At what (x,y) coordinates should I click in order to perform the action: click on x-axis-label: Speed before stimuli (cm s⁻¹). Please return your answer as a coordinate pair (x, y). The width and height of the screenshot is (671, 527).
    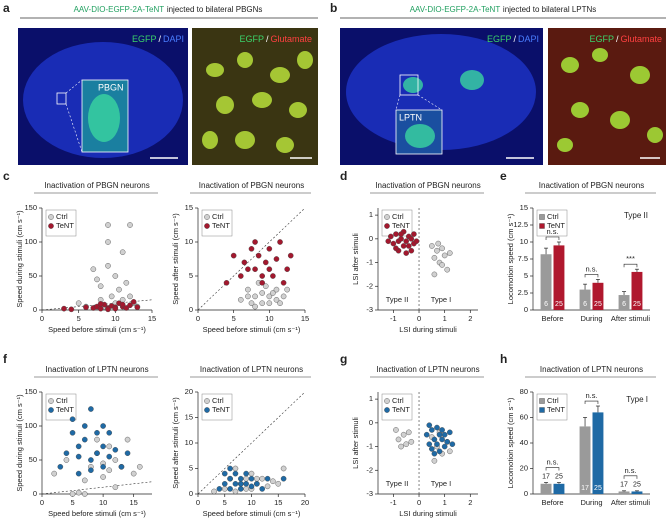
    Looking at the image, I should click on (97, 513).